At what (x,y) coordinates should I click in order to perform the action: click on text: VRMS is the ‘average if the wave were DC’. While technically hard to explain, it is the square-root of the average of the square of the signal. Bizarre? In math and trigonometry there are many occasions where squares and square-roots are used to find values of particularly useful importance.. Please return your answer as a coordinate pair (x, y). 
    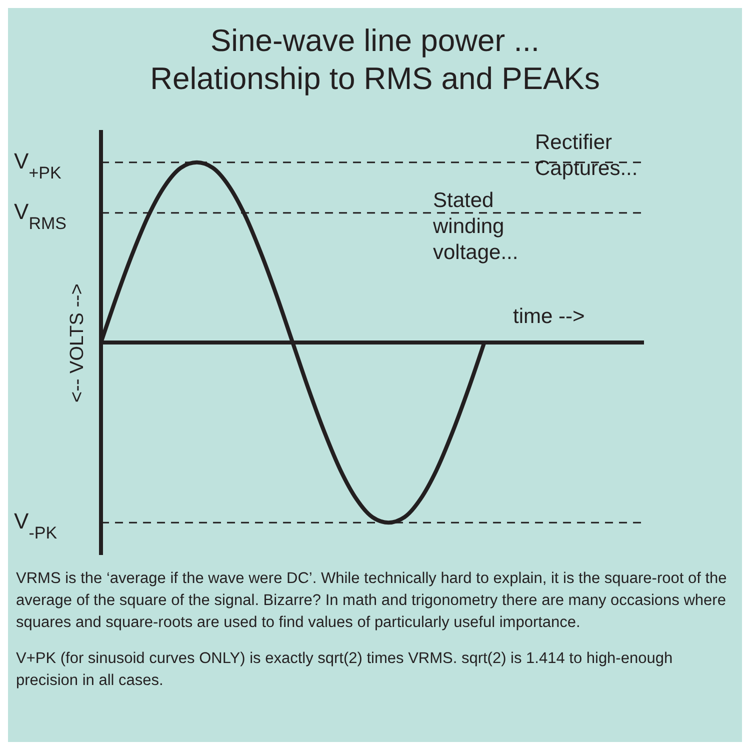
    Looking at the image, I should click on (372, 601).